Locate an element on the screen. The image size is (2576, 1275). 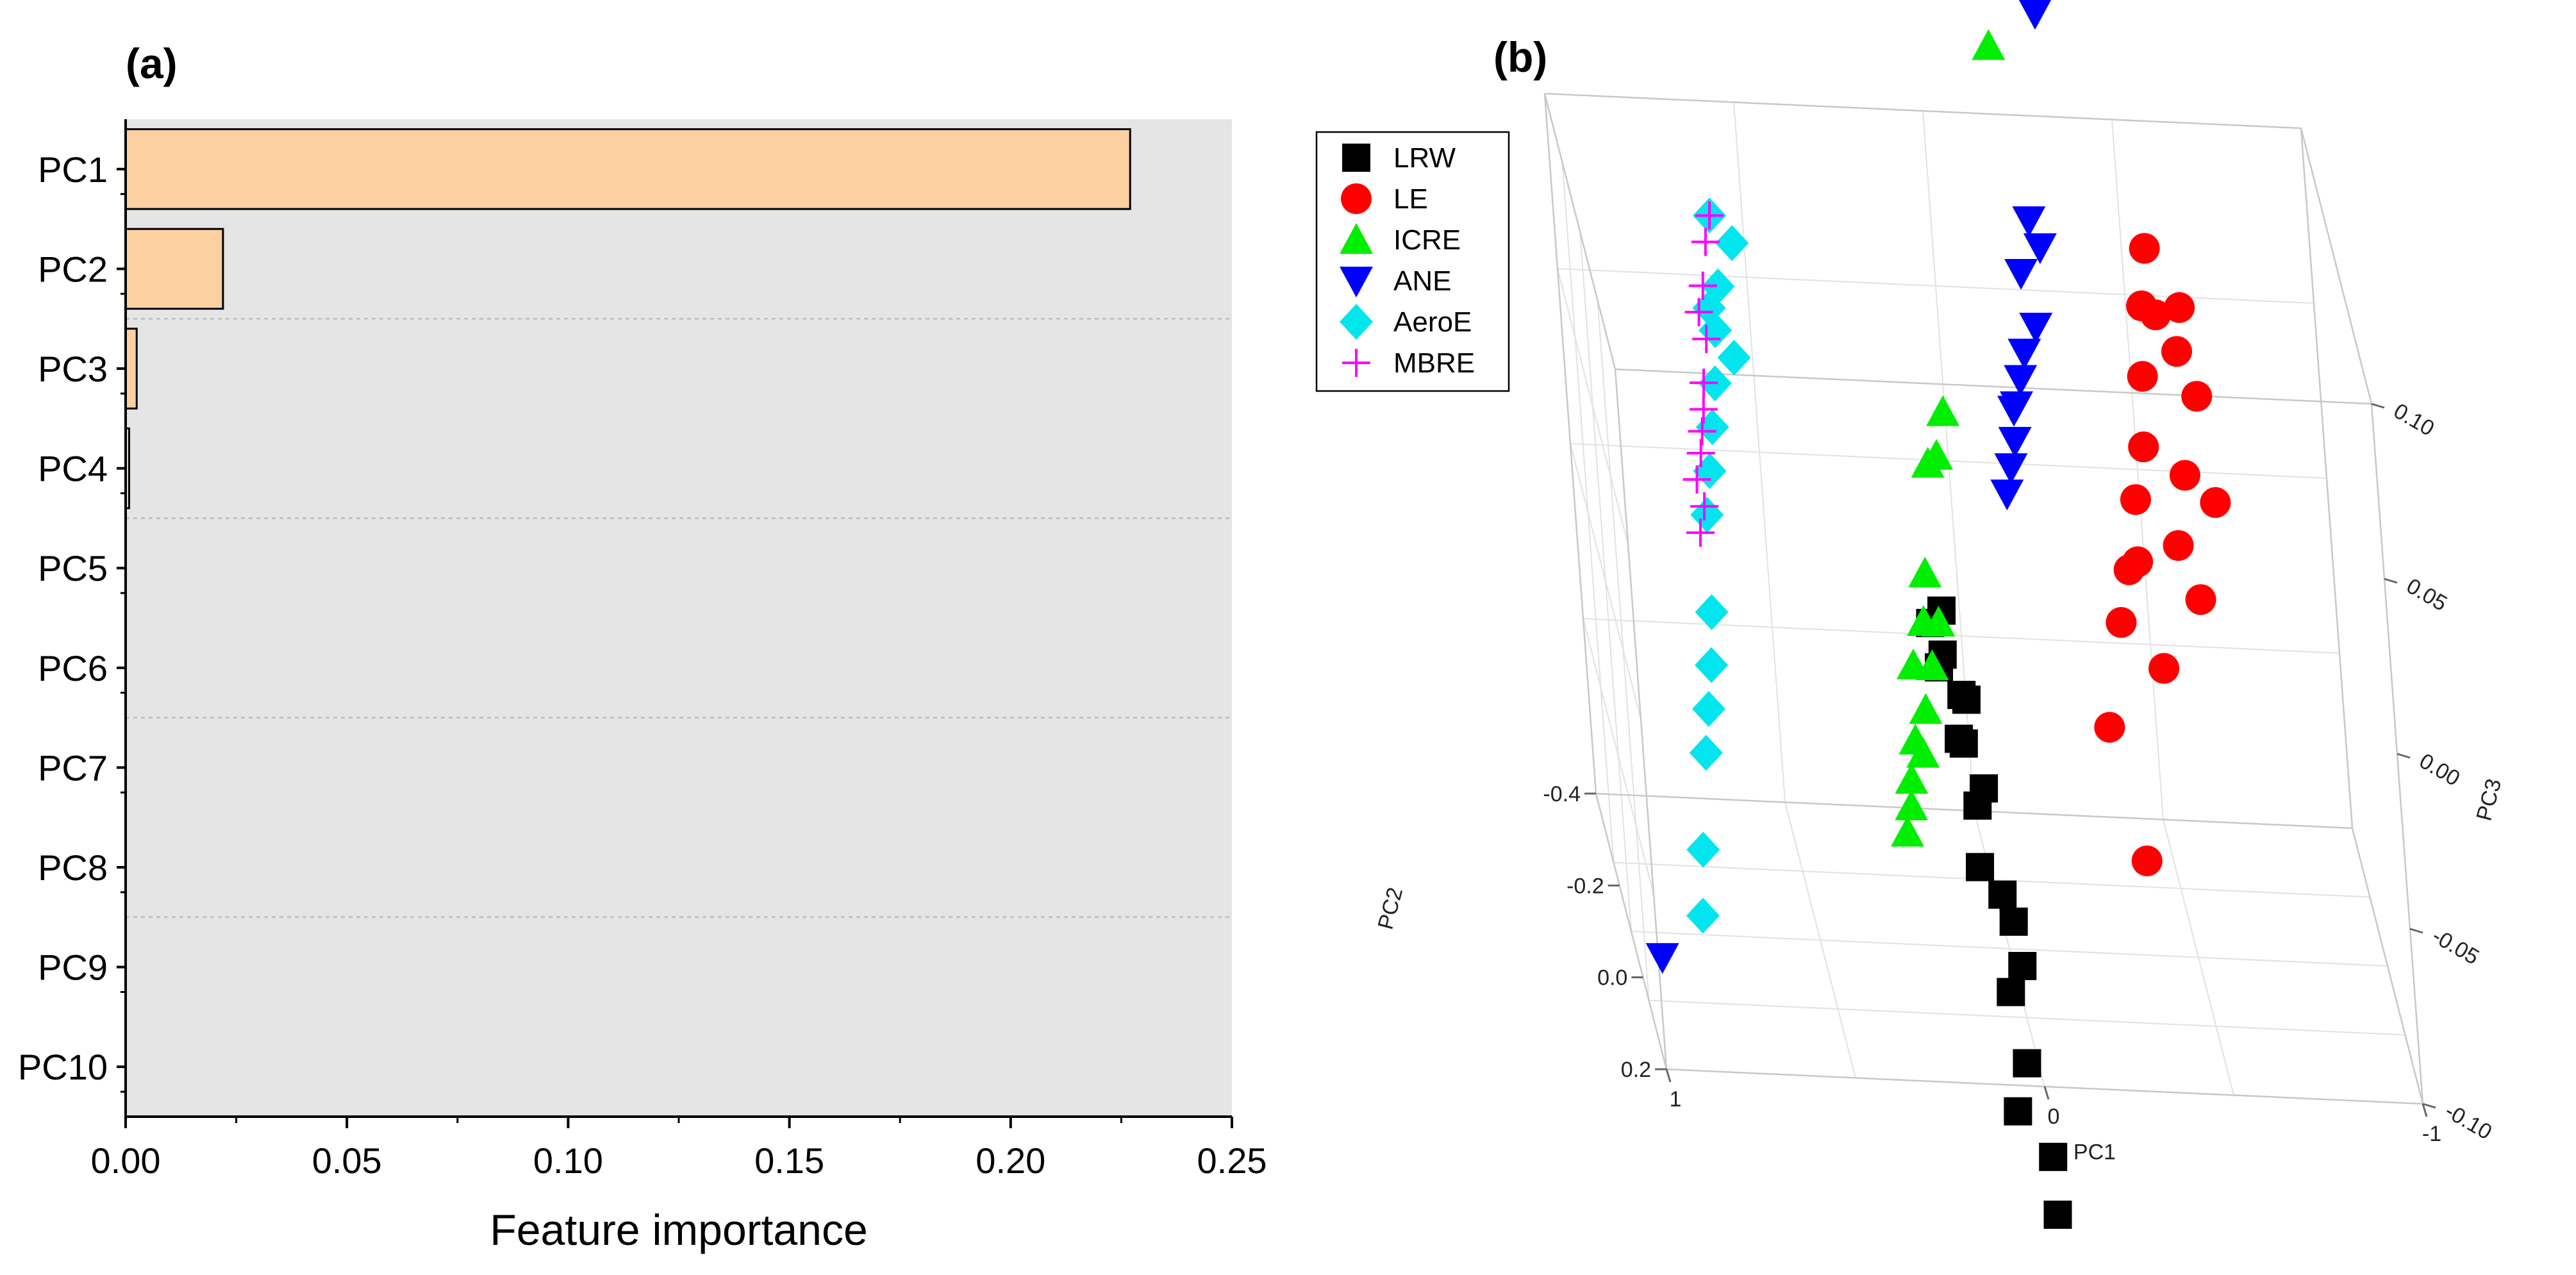
y-axis-ticks: PC1 PC2 PC3 PC4 PC5 PC6 PC7 PC8 PC9 PC10 is located at coordinates (72, 621).